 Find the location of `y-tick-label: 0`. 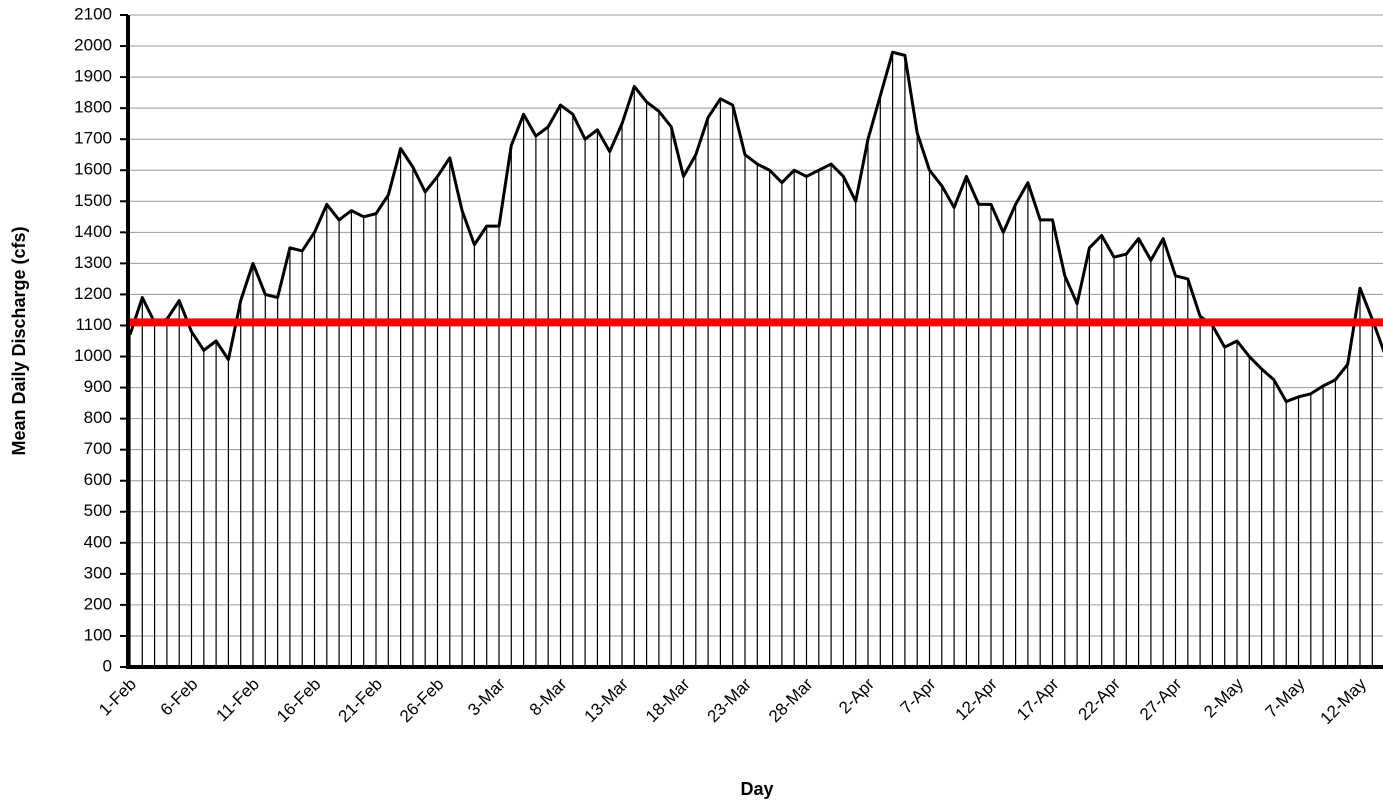

y-tick-label: 0 is located at coordinates (107, 665).